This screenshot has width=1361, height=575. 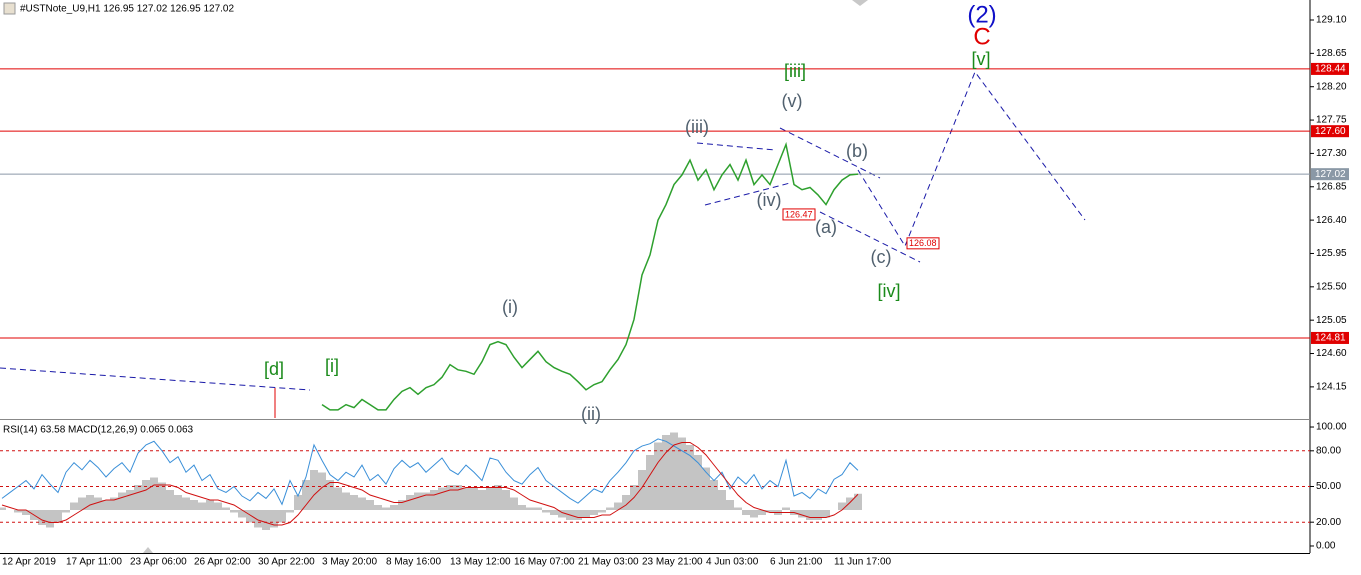 I want to click on x-tick-label: 8 May 16:00, so click(x=413, y=562).